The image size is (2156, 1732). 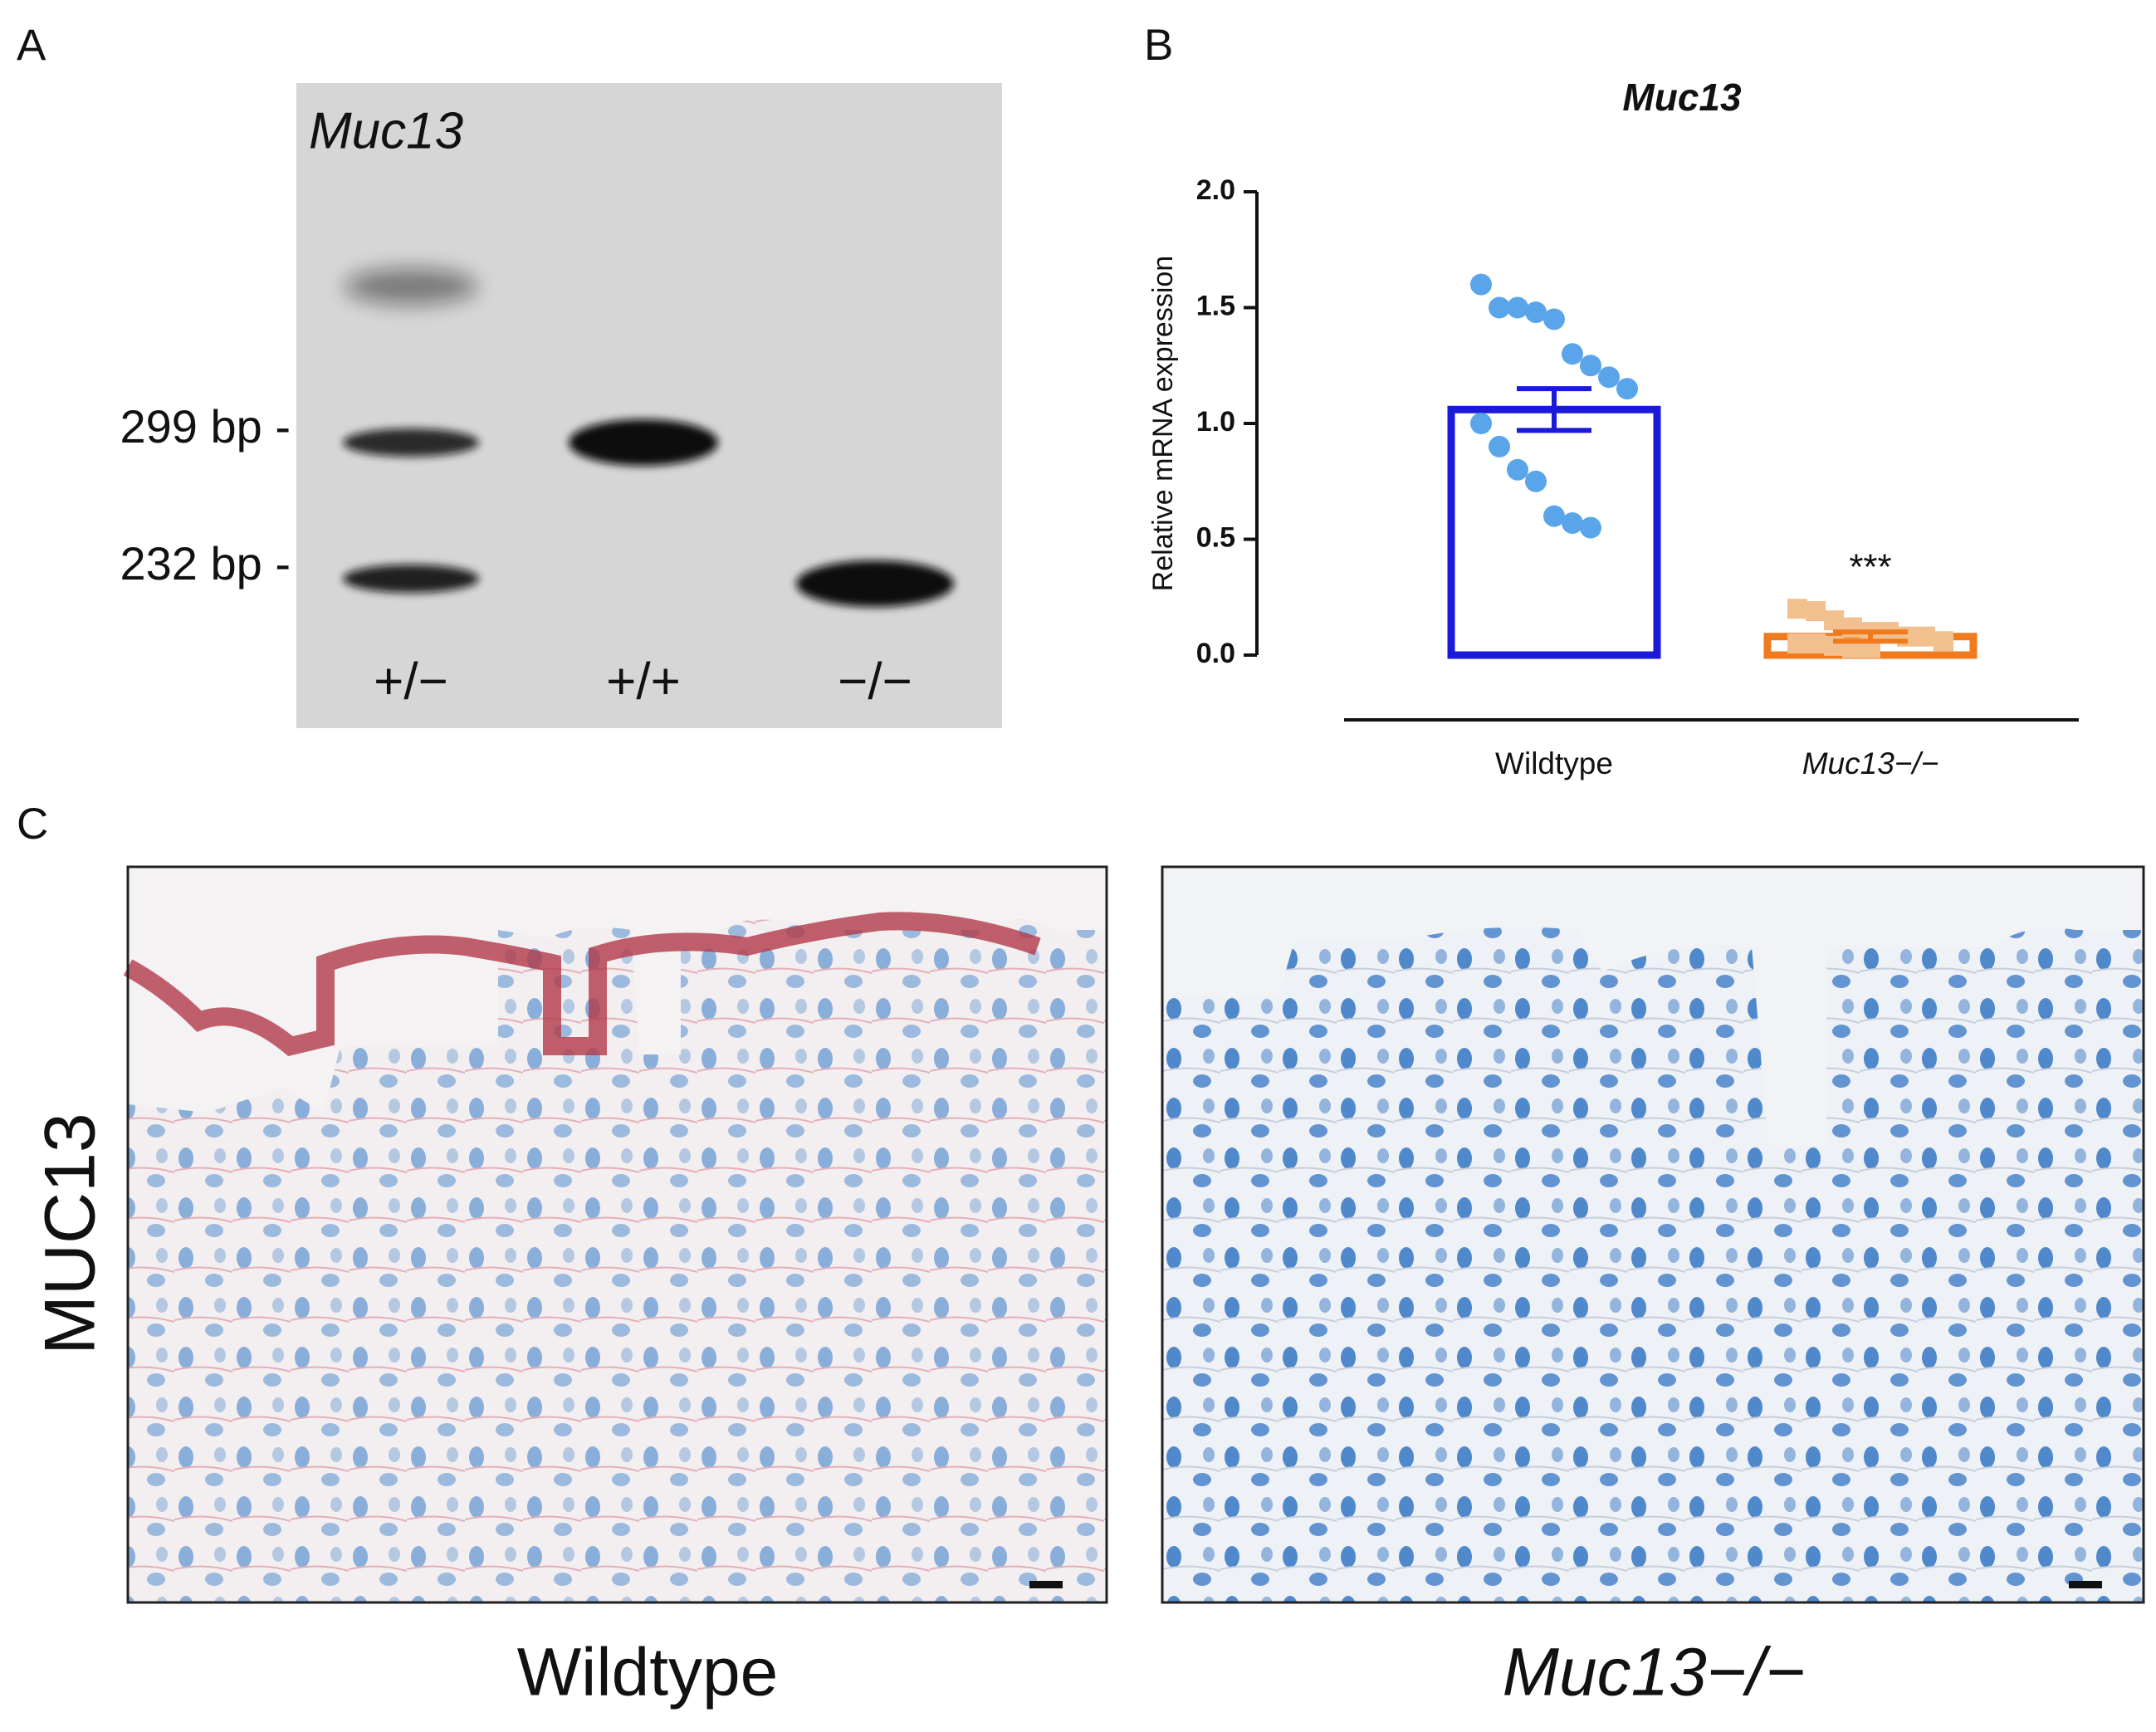 I want to click on image-label: Muc13−/−, so click(x=1654, y=1672).